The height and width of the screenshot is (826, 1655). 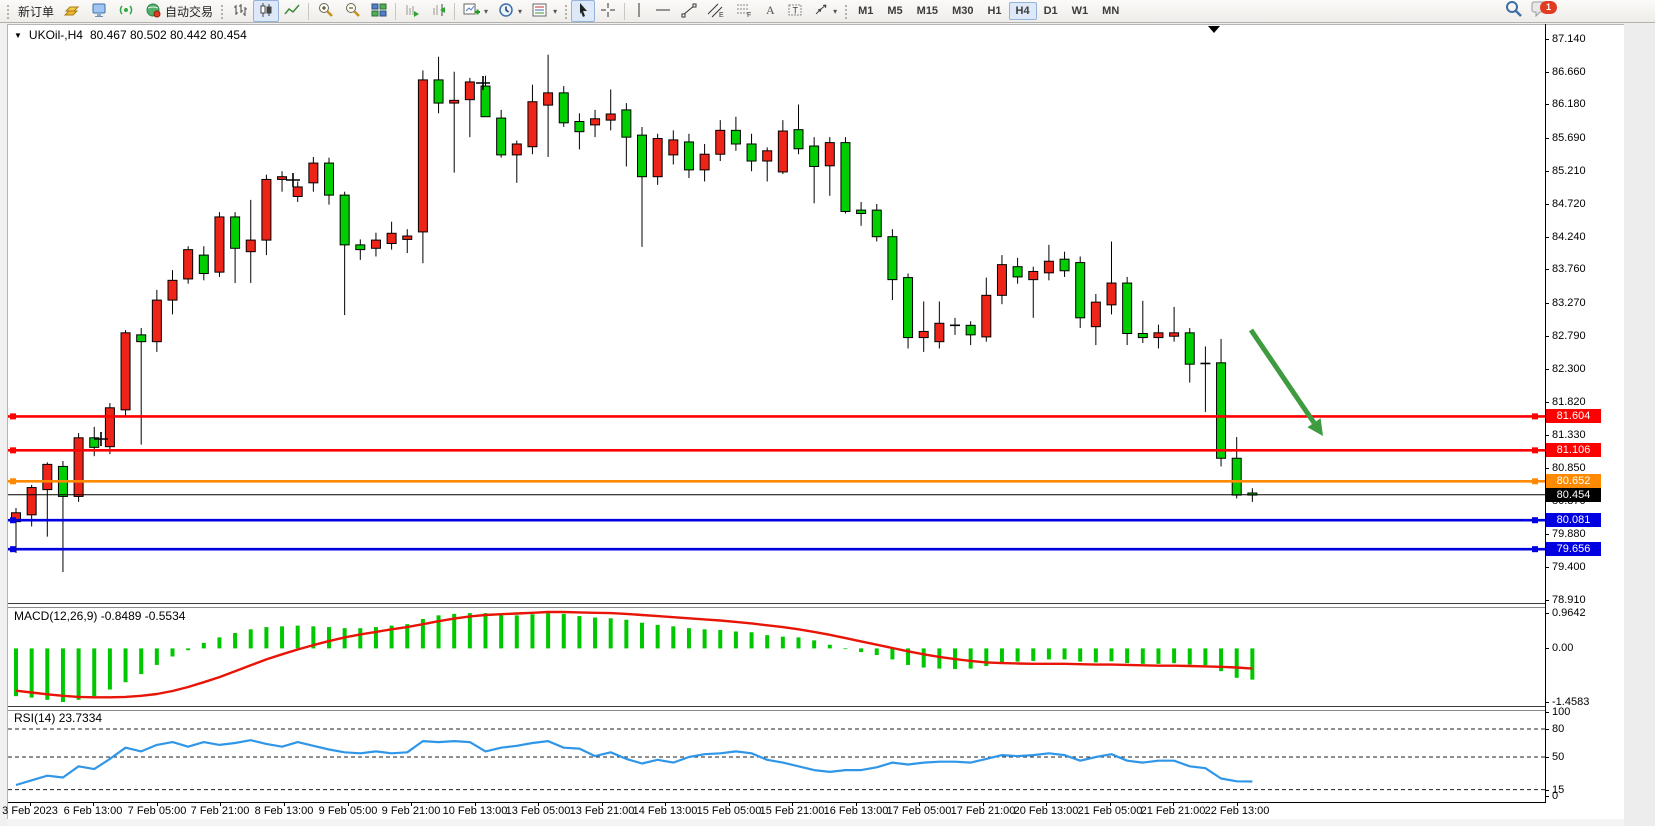 I want to click on time-axis-label: 7 Feb 21:00, so click(x=220, y=811).